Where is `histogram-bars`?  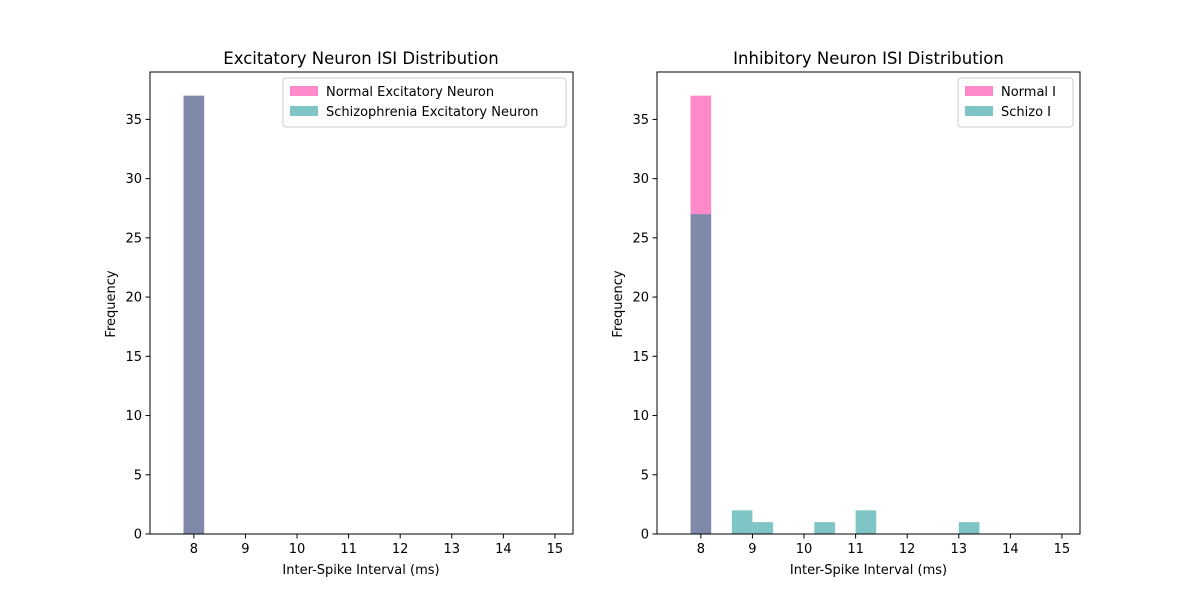
histogram-bars is located at coordinates (194, 314).